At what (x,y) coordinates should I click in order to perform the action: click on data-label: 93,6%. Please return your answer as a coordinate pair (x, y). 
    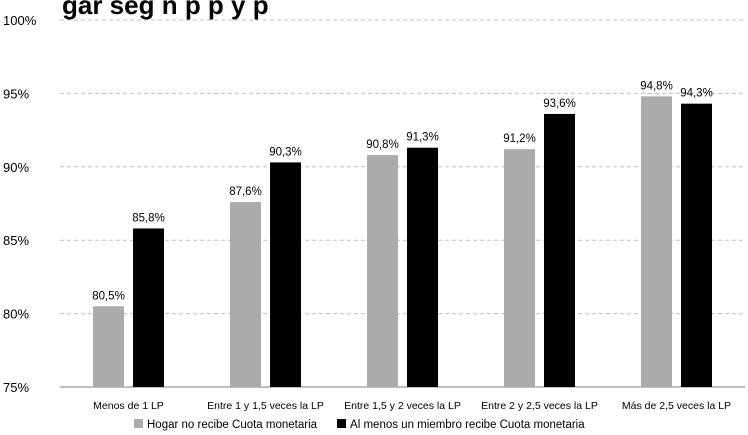
    Looking at the image, I should click on (559, 104).